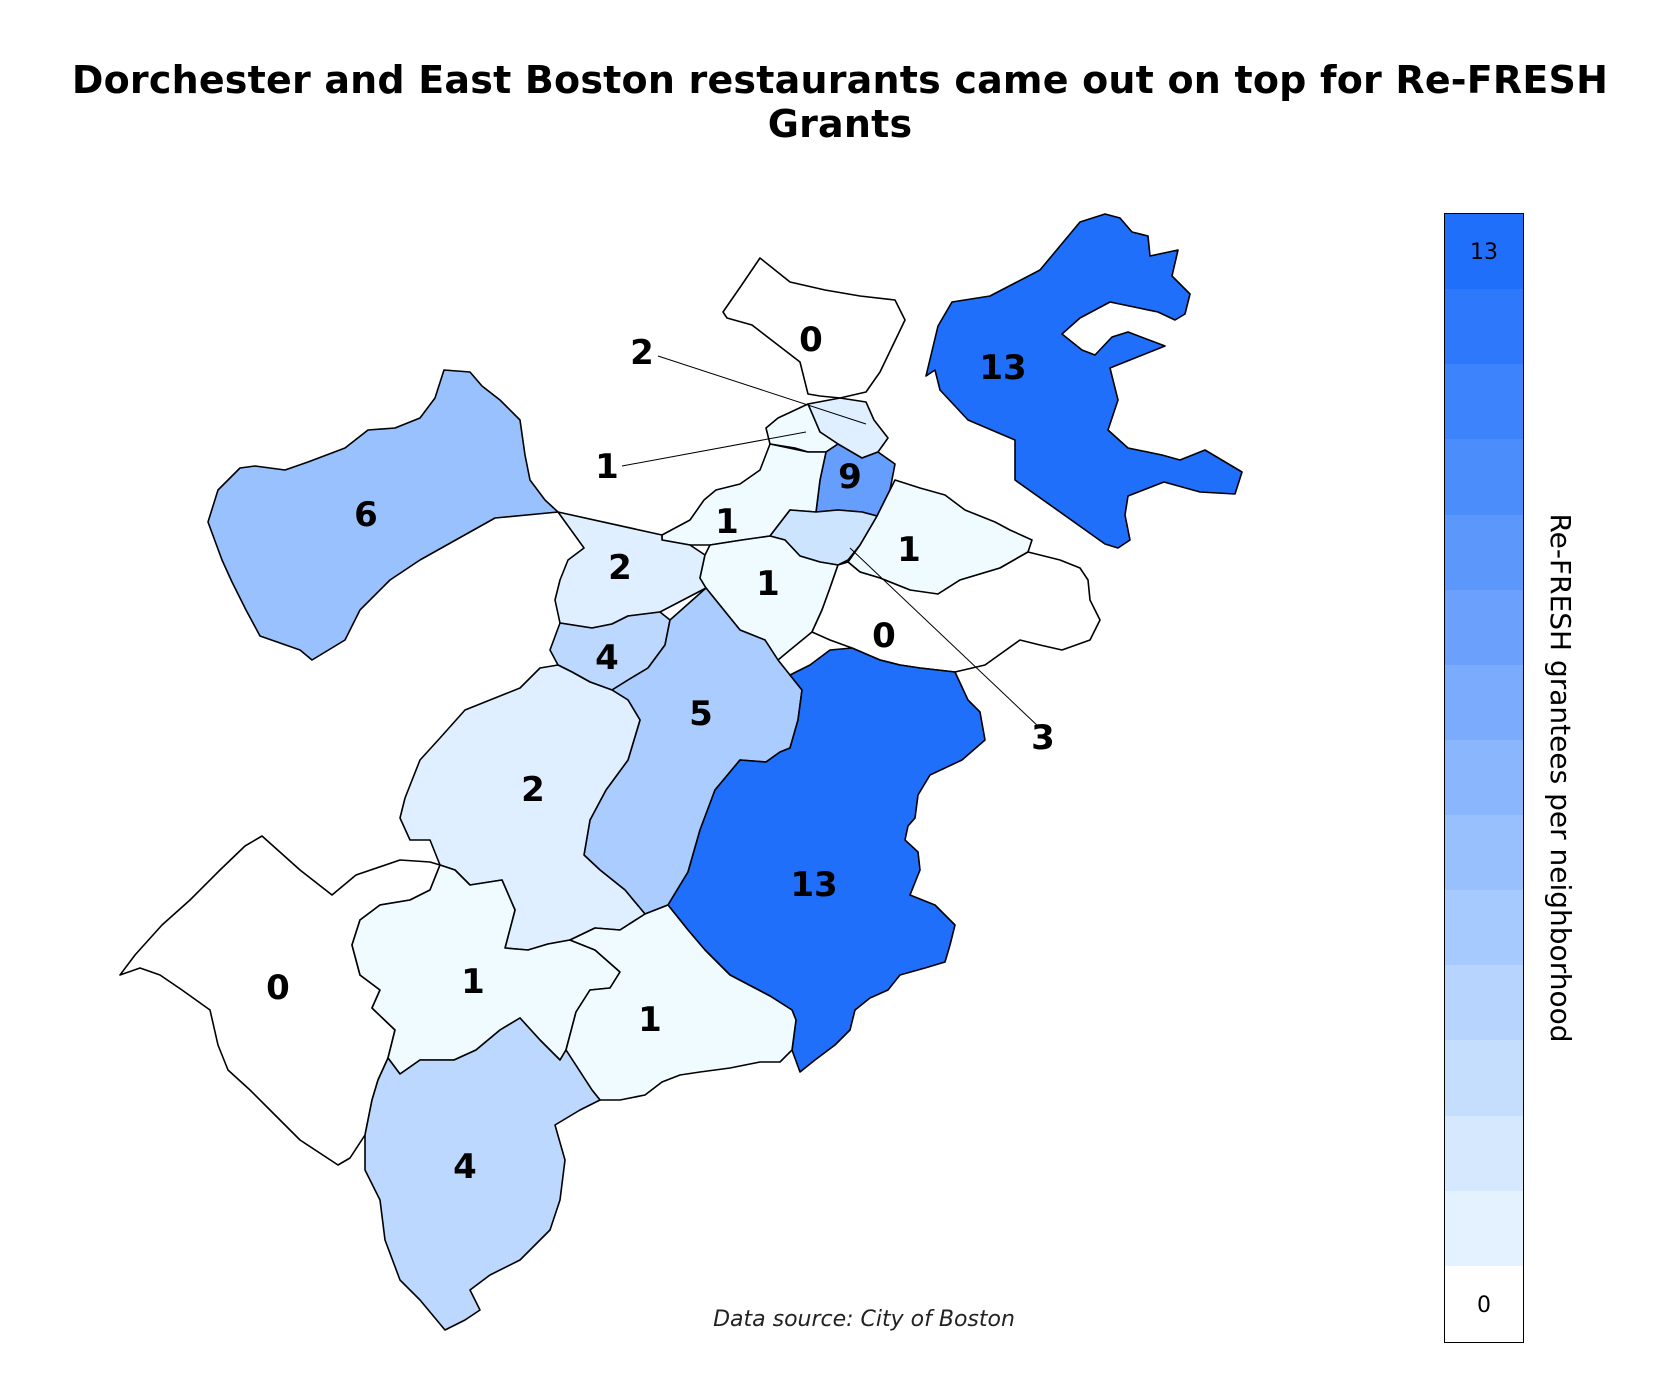  What do you see at coordinates (768, 584) in the screenshot?
I see `label-south-end: 1` at bounding box center [768, 584].